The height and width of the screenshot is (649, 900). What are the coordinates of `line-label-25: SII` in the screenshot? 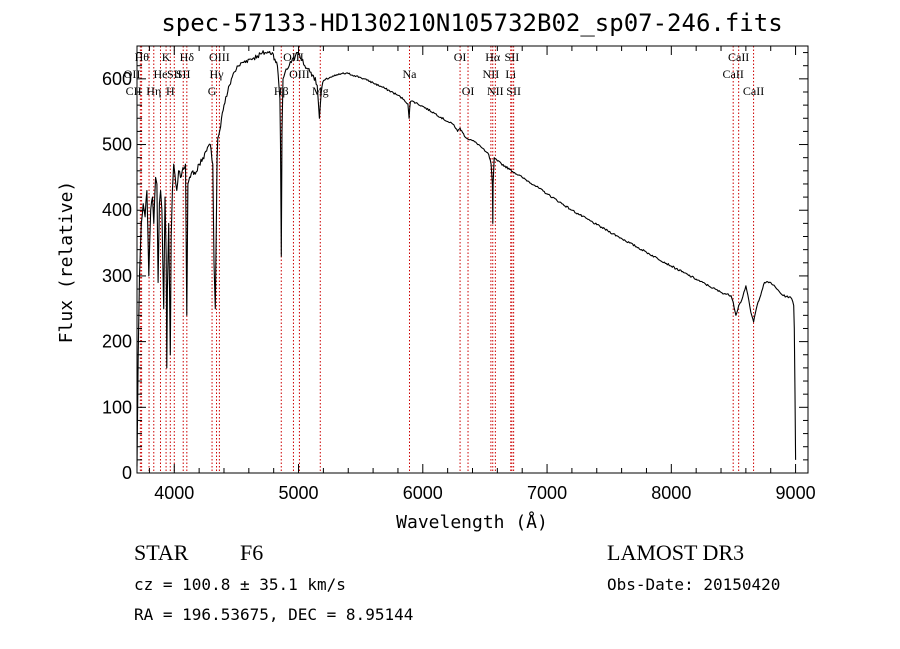 It's located at (513, 91).